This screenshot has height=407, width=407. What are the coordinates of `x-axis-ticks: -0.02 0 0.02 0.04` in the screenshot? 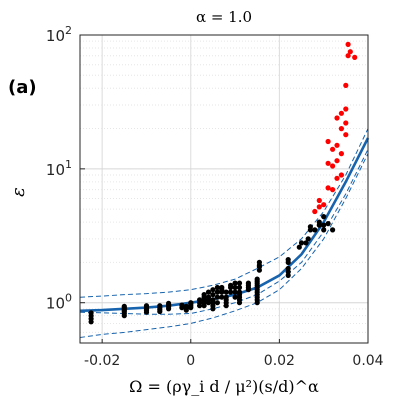 It's located at (234, 354).